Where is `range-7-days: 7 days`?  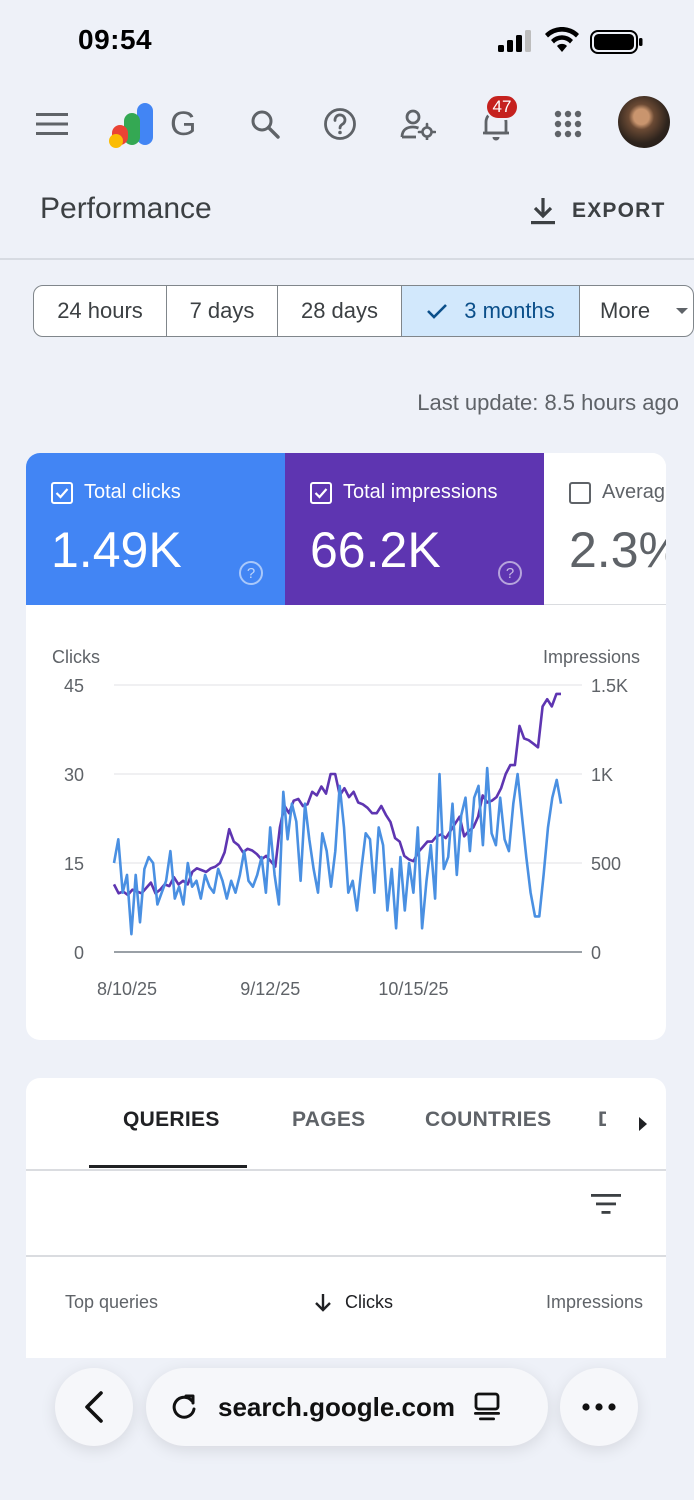
range-7-days: 7 days is located at coordinates (222, 311).